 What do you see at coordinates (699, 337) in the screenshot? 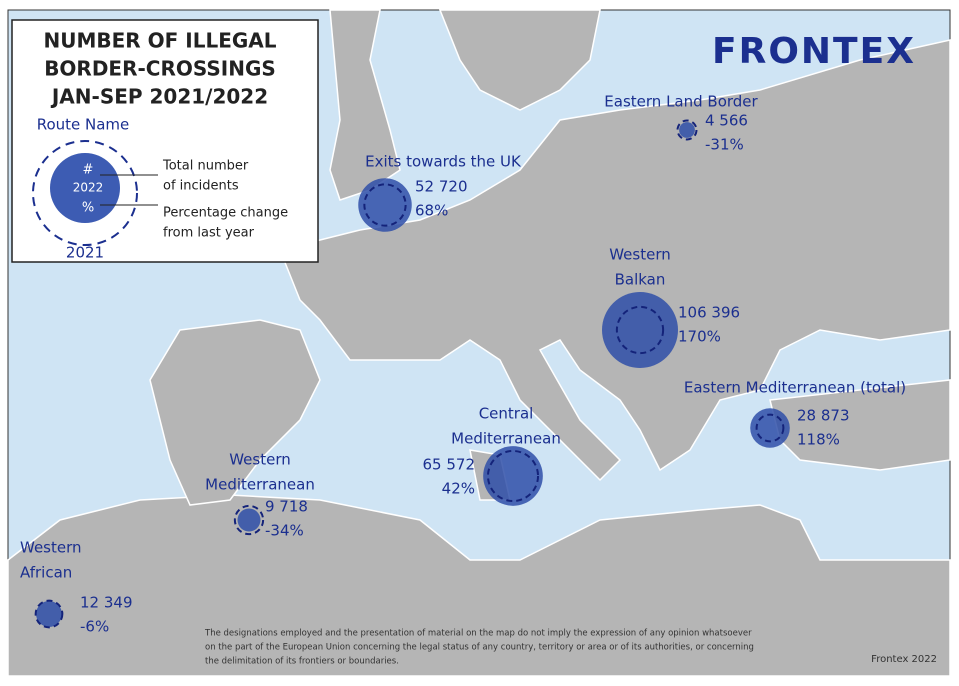
I see `route-change: 170%` at bounding box center [699, 337].